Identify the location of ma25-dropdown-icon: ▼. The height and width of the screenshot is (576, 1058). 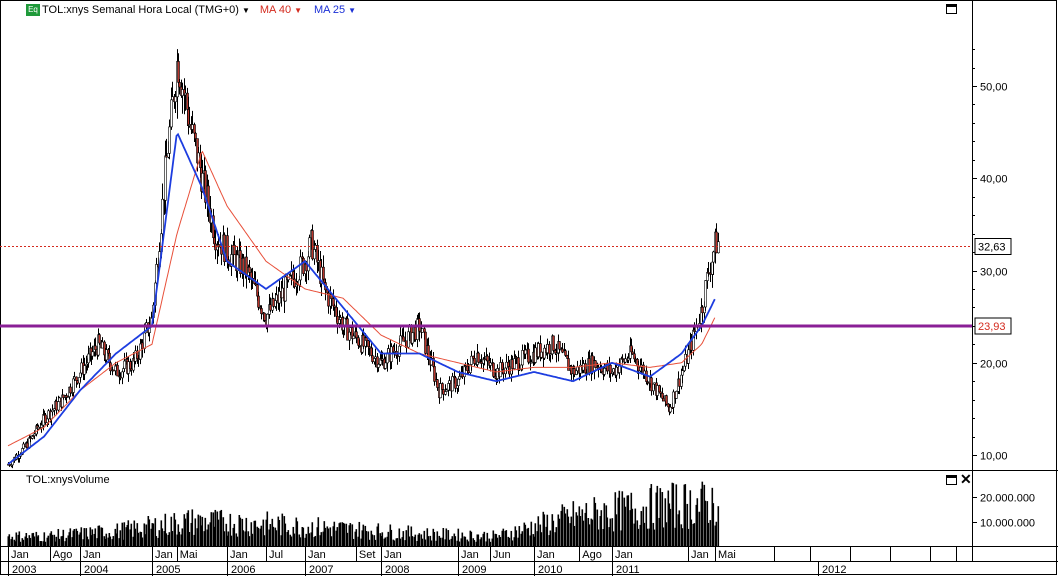
(352, 10).